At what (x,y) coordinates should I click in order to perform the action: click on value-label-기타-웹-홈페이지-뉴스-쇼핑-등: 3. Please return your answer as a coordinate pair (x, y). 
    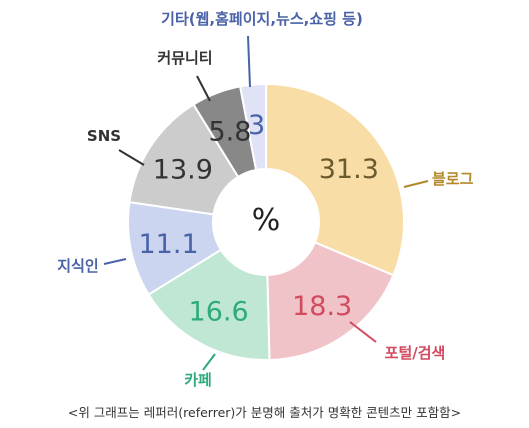
    Looking at the image, I should click on (256, 125).